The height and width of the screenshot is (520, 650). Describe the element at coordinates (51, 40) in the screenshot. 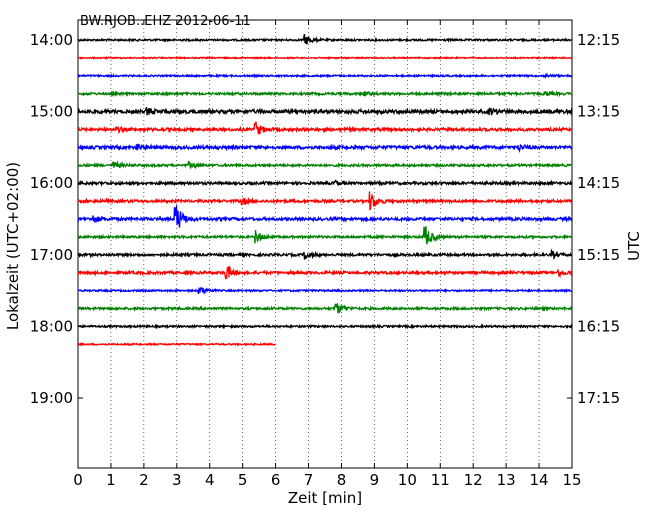

I see `y-tick-label-left: 14:00` at that location.